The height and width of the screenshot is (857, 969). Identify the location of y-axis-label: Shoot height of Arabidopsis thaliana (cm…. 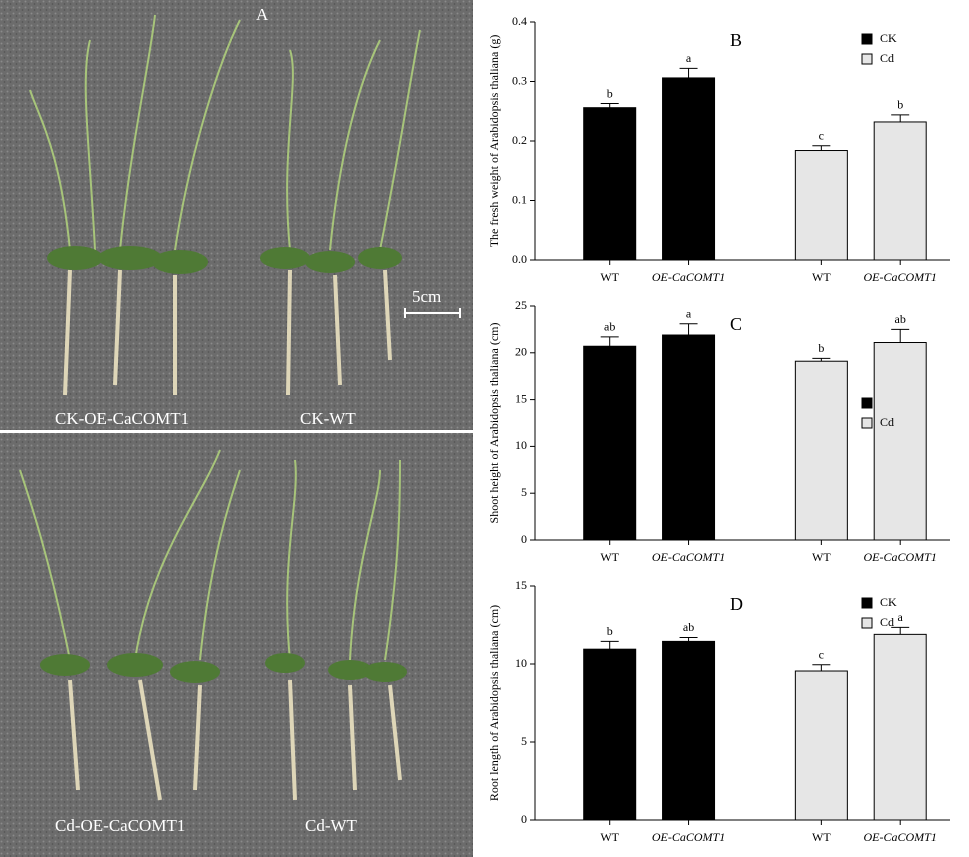
(494, 423).